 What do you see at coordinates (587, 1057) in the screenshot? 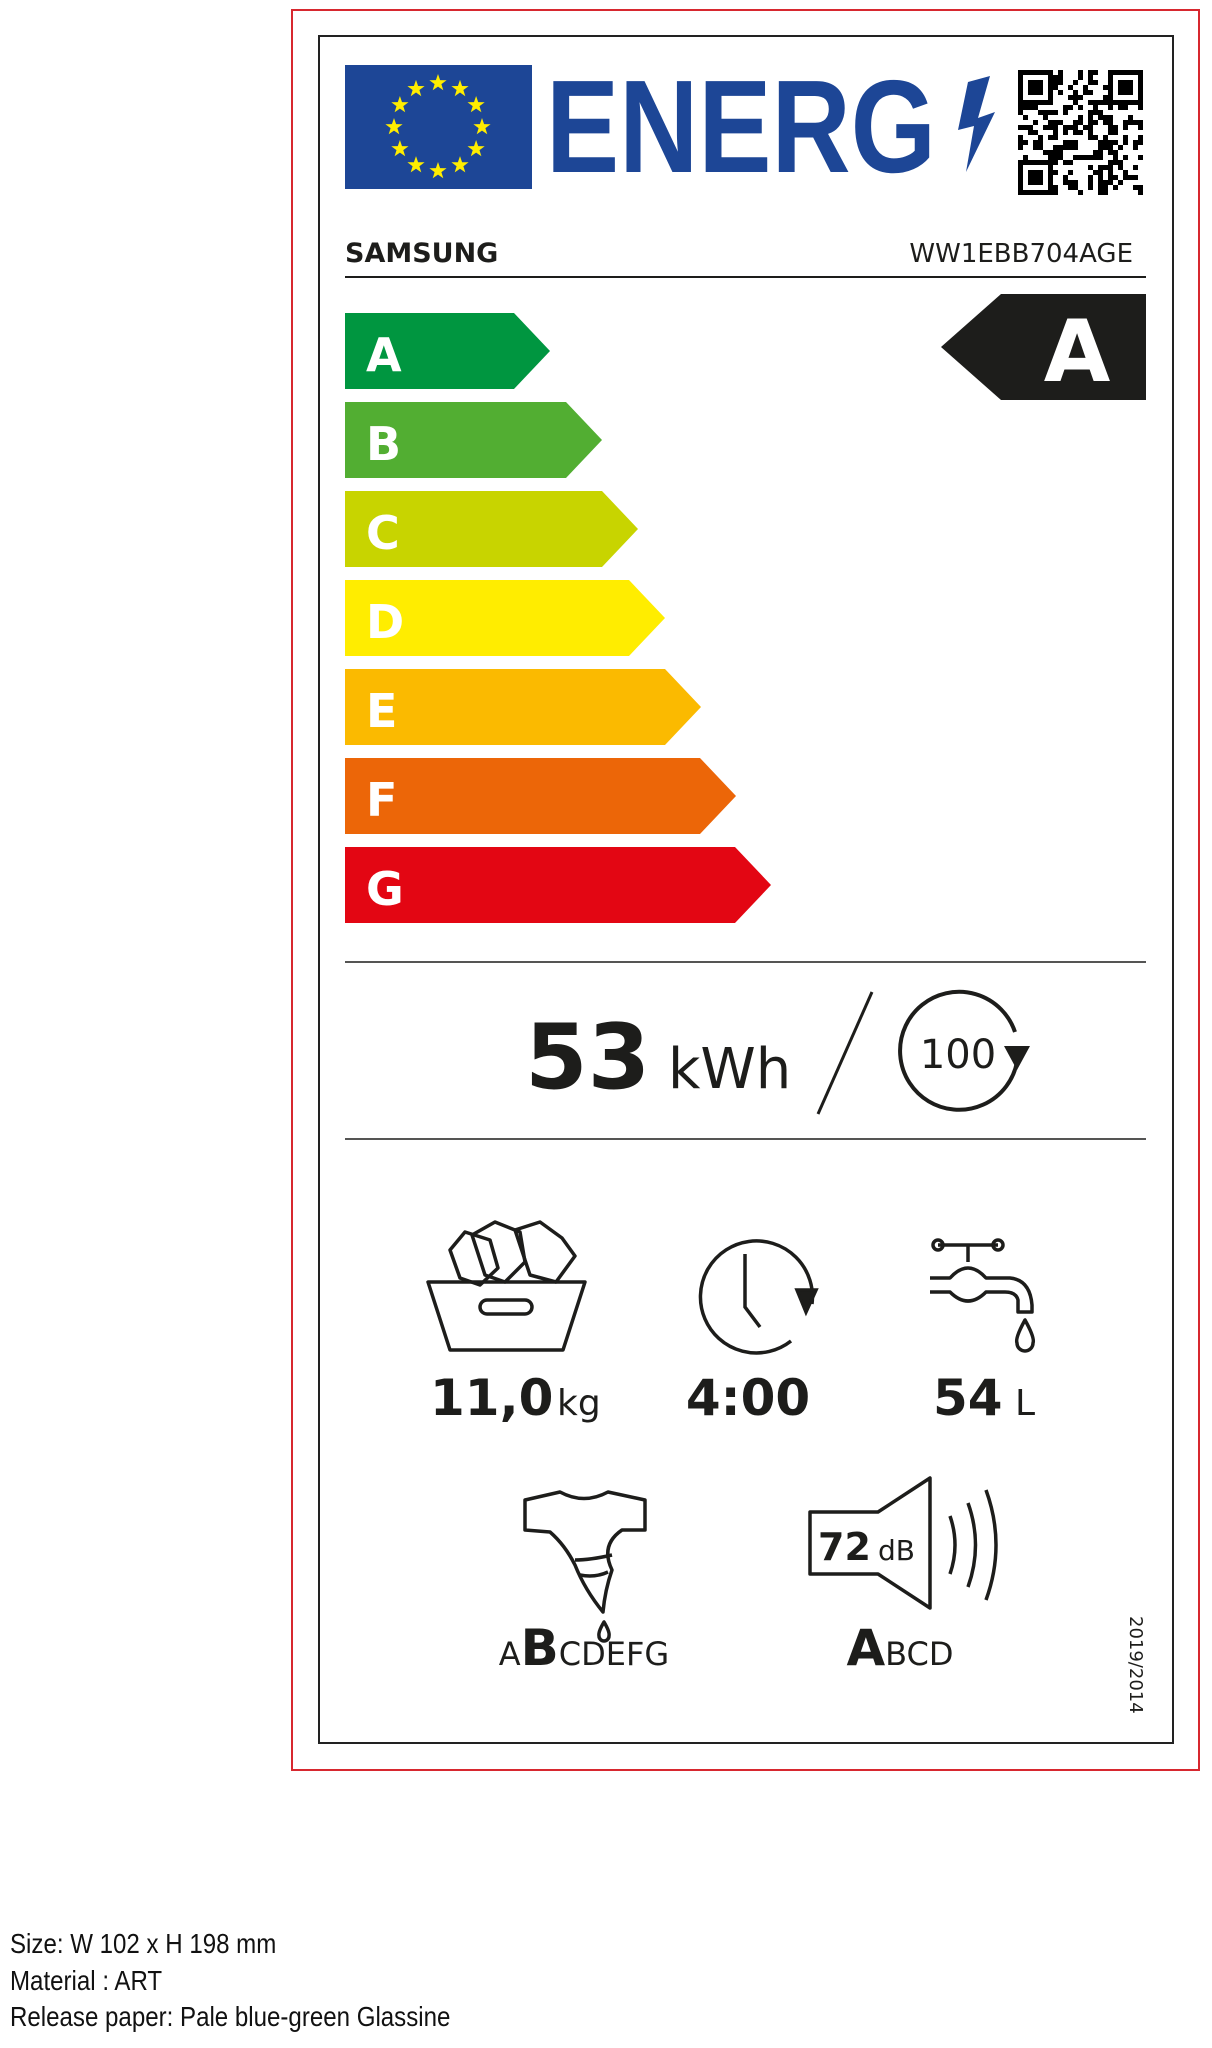
I see `energy-consumption-value: 53` at bounding box center [587, 1057].